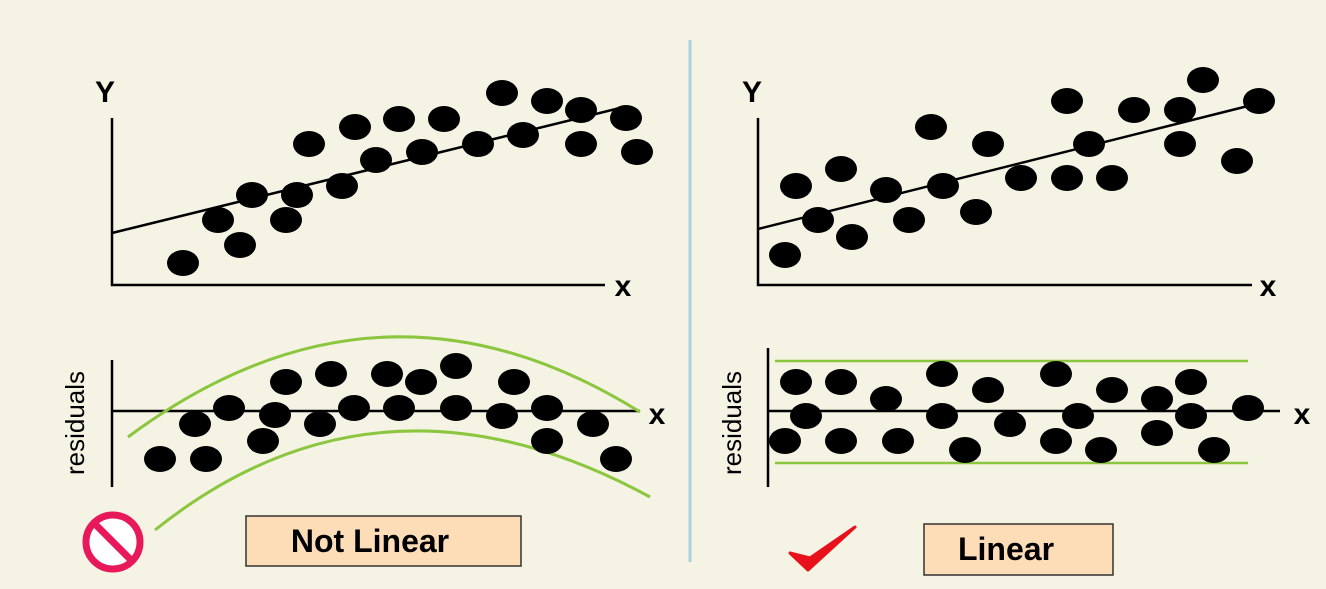 This screenshot has width=1326, height=589. I want to click on fit-line, so click(1003, 167).